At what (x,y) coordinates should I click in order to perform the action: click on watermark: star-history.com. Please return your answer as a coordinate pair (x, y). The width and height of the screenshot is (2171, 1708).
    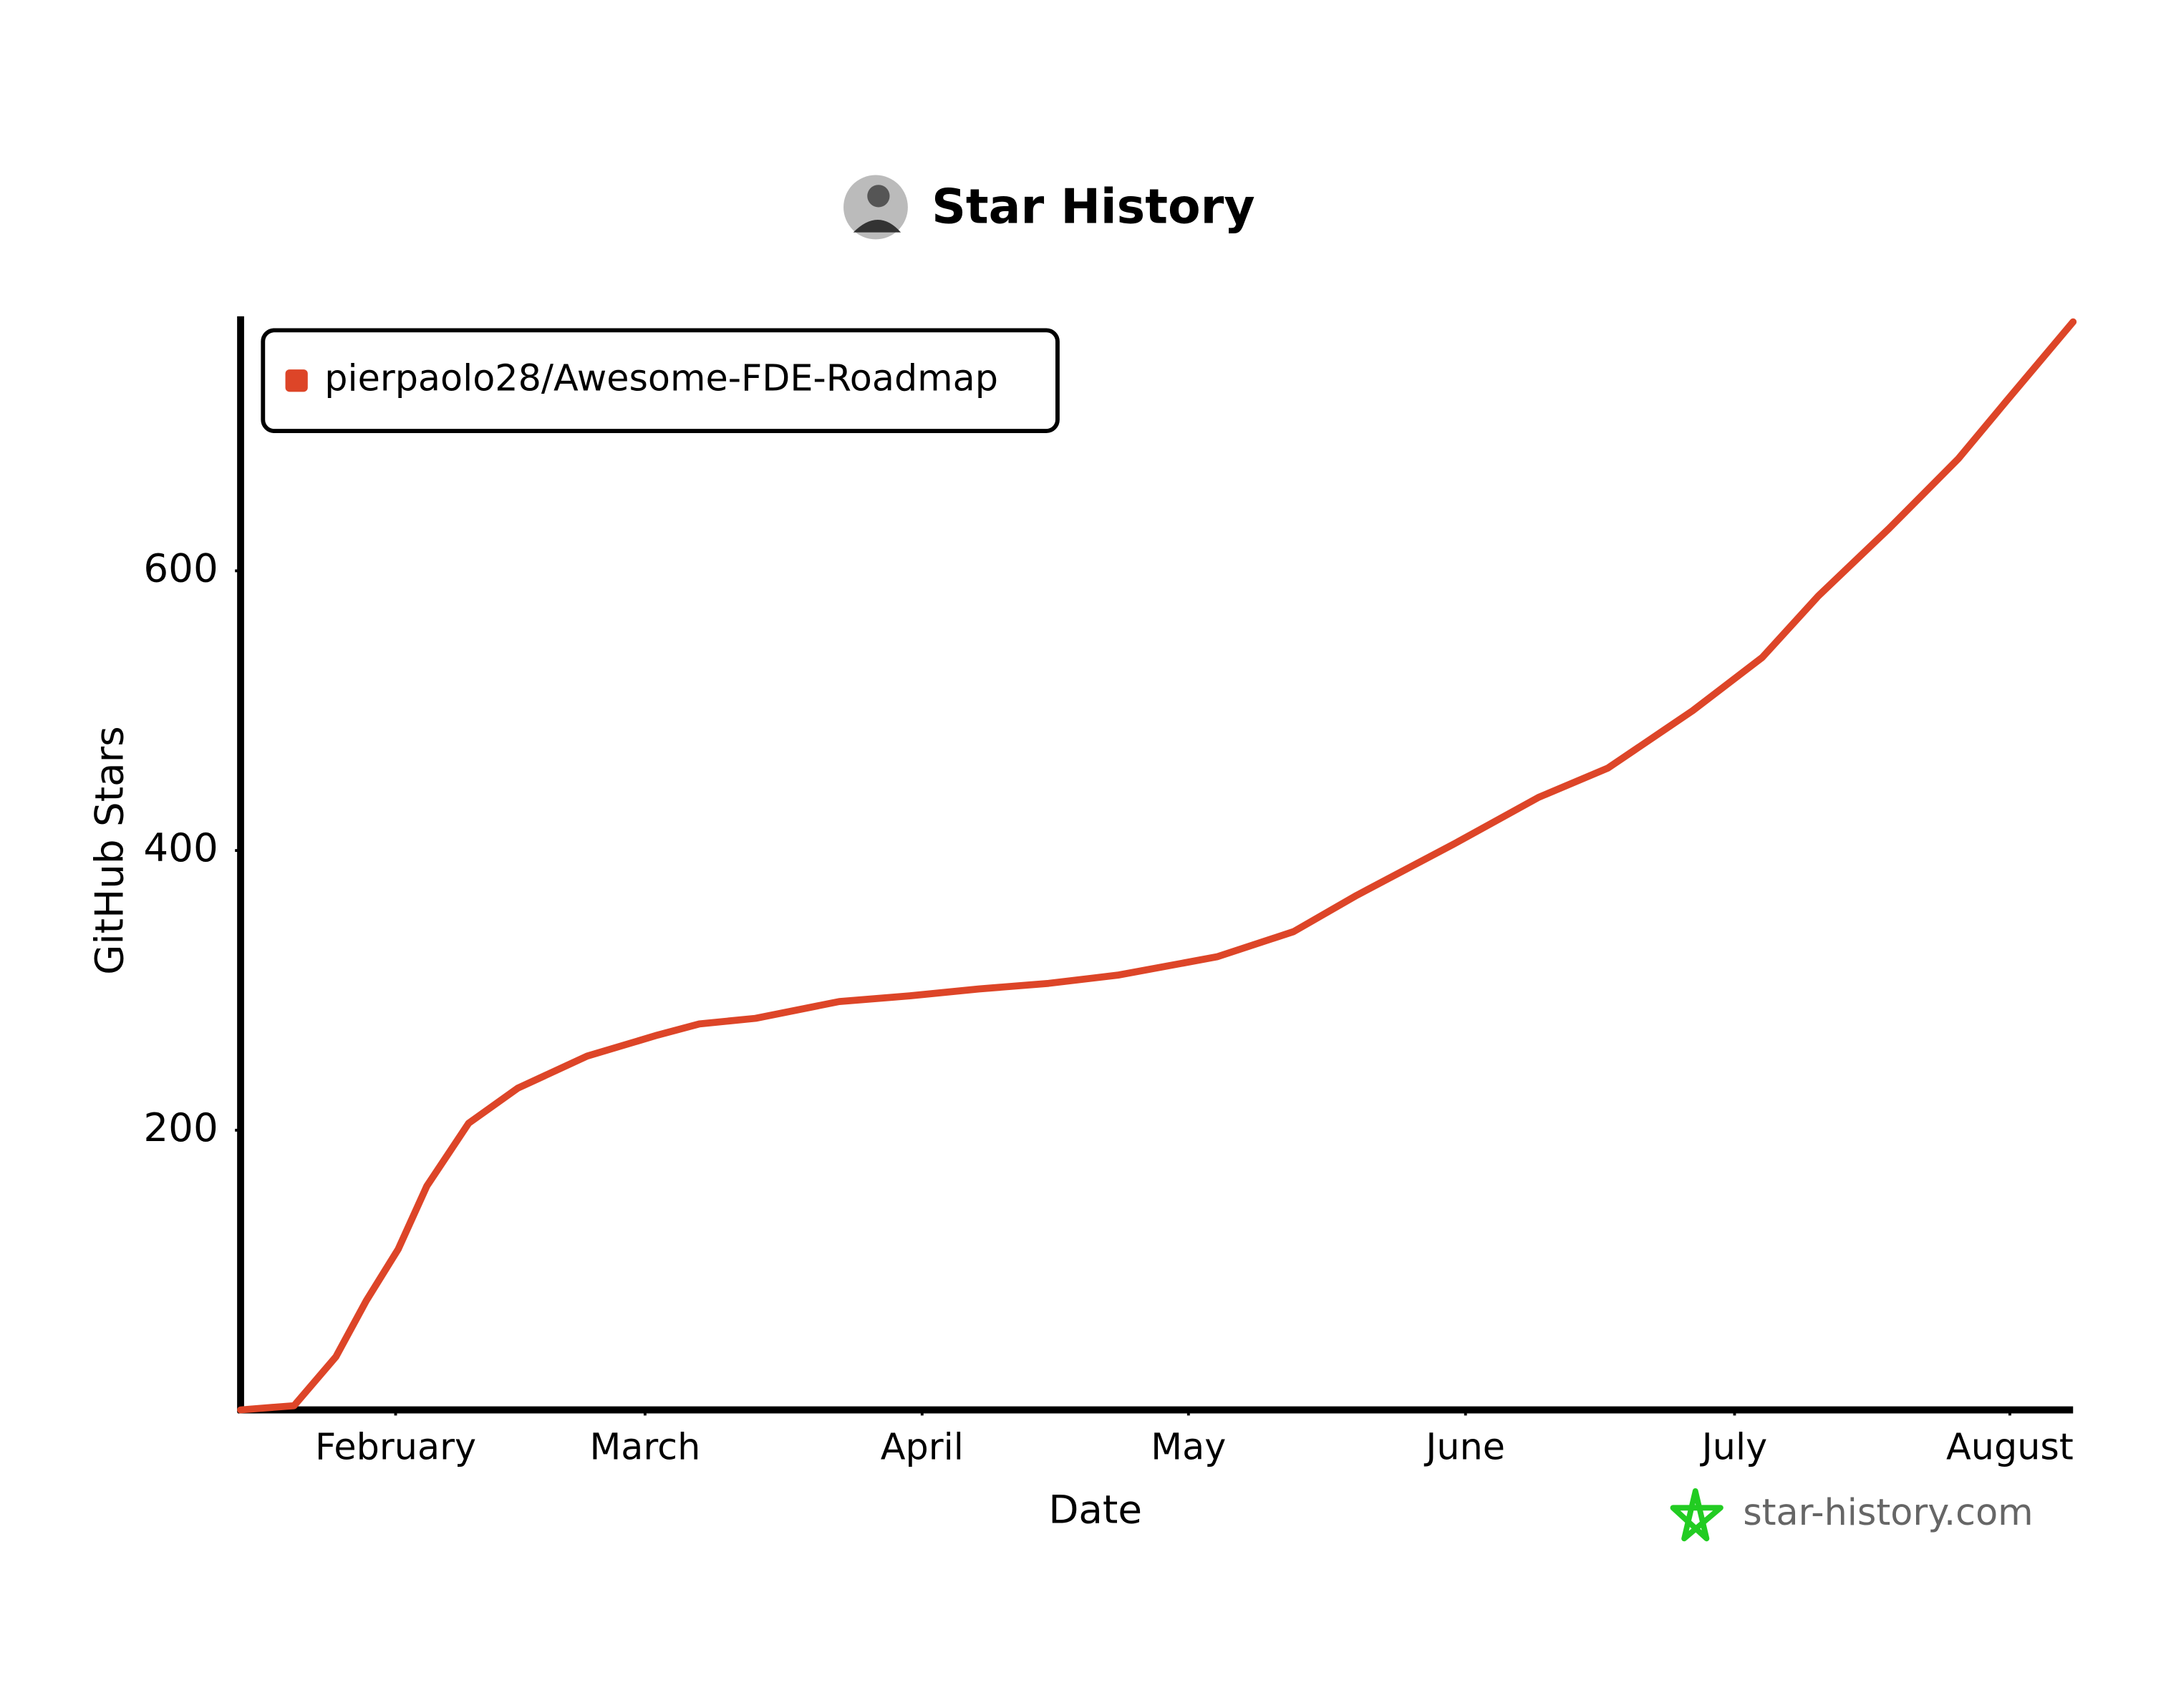
    Looking at the image, I should click on (1852, 1515).